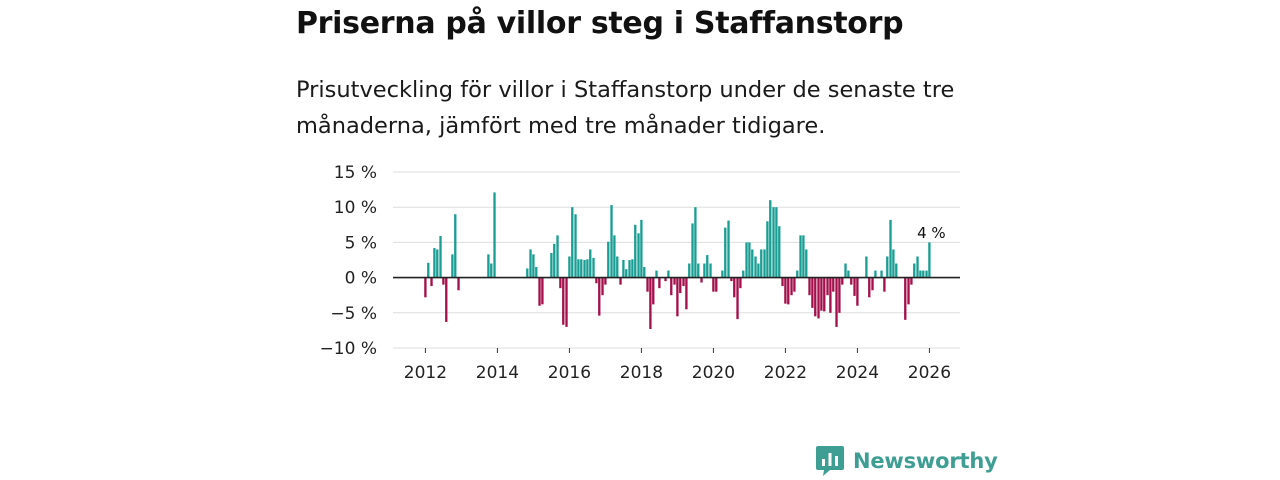 The image size is (1280, 480). Describe the element at coordinates (677, 365) in the screenshot. I see `x-axis: 2012 2014 2016 2018 2020 2022 2024 2026` at that location.